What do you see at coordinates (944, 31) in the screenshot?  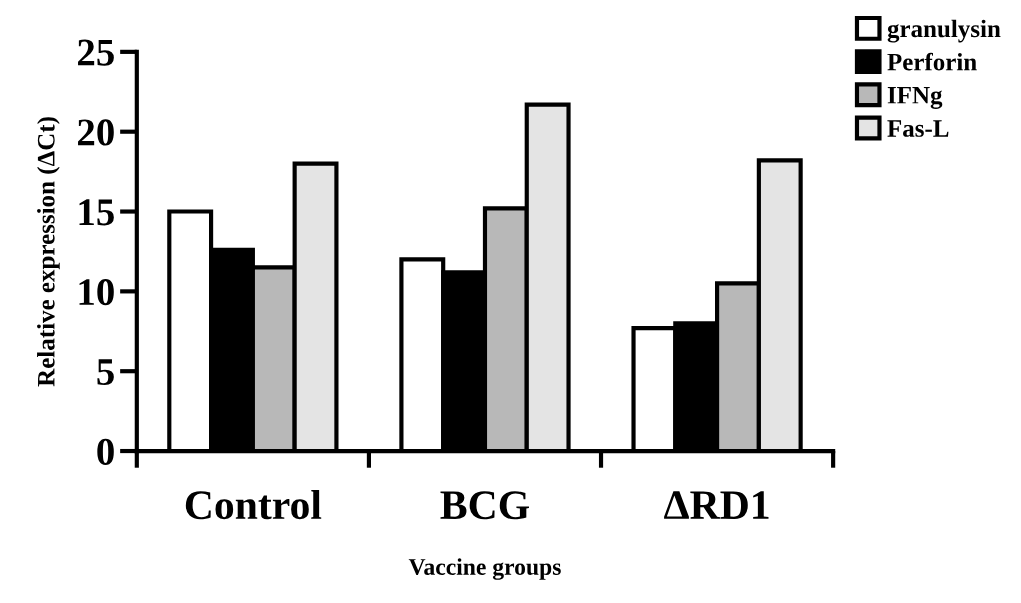 I see `legend-label: granulysin` at bounding box center [944, 31].